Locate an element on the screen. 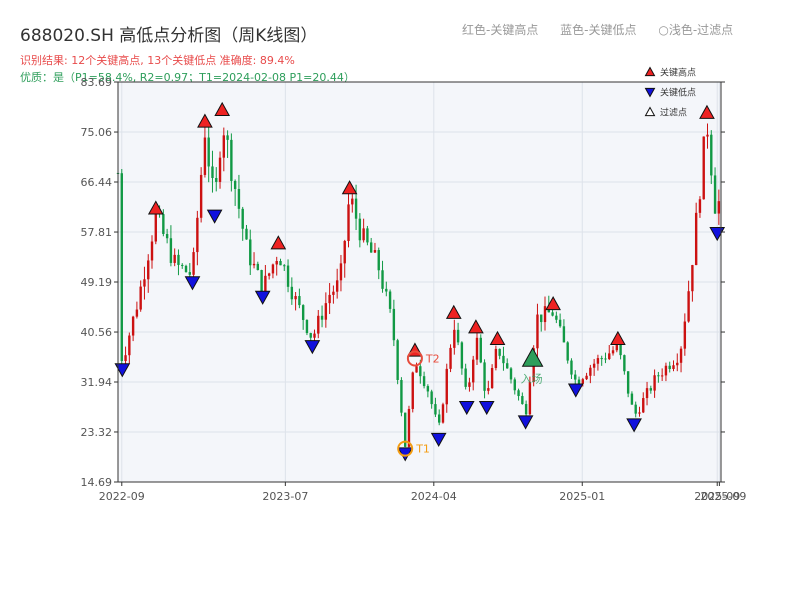 The width and height of the screenshot is (800, 600). legend-blue-label: 蓝色-关键低点 is located at coordinates (598, 30).